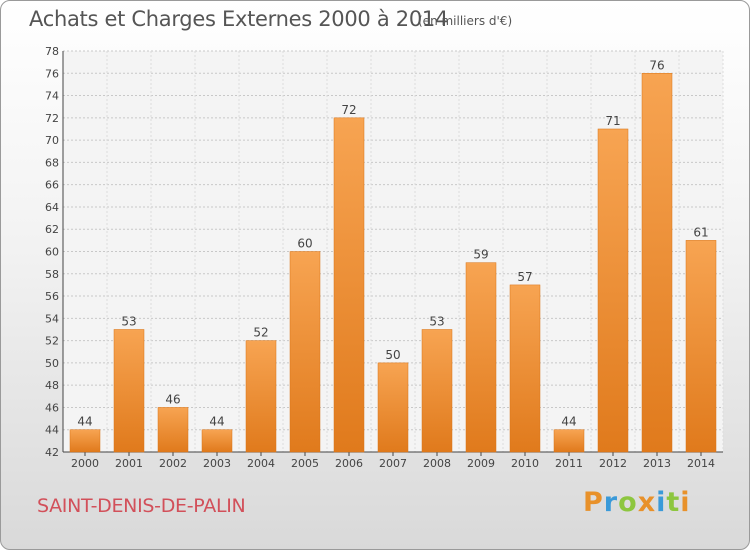 The height and width of the screenshot is (550, 750). I want to click on y-tick-label: 78, so click(52, 51).